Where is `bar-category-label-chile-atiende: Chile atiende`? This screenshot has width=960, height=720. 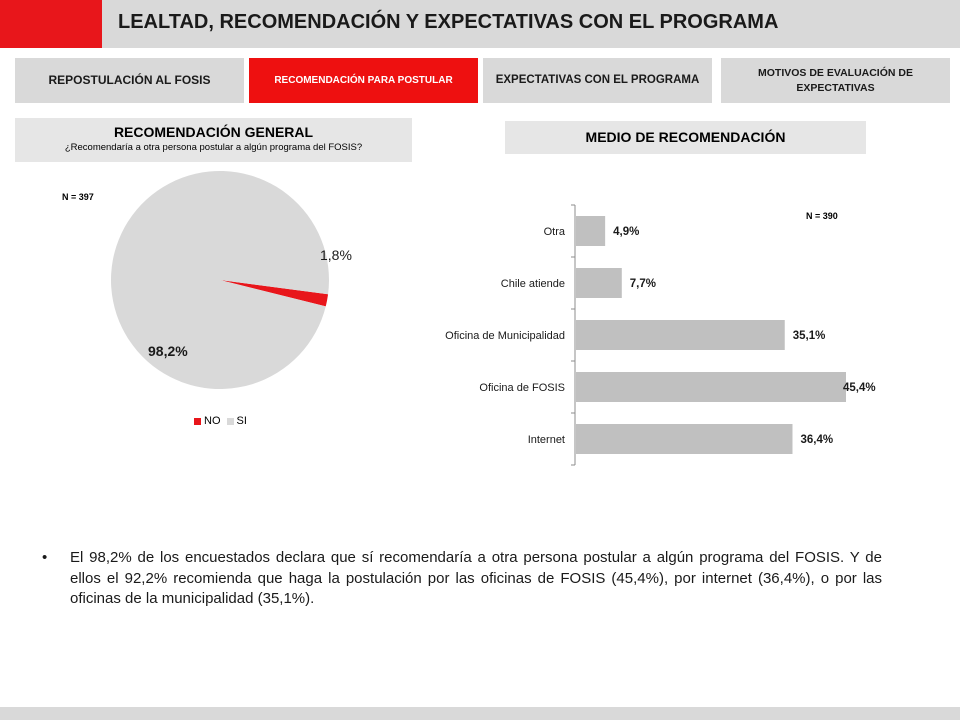
bar-category-label-chile-atiende: Chile atiende is located at coordinates (533, 284).